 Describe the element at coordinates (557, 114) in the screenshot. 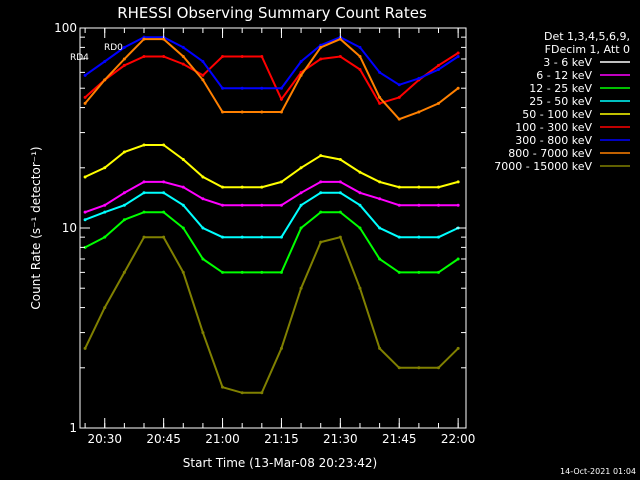

I see `legend-label: 50 - 100 keV` at that location.